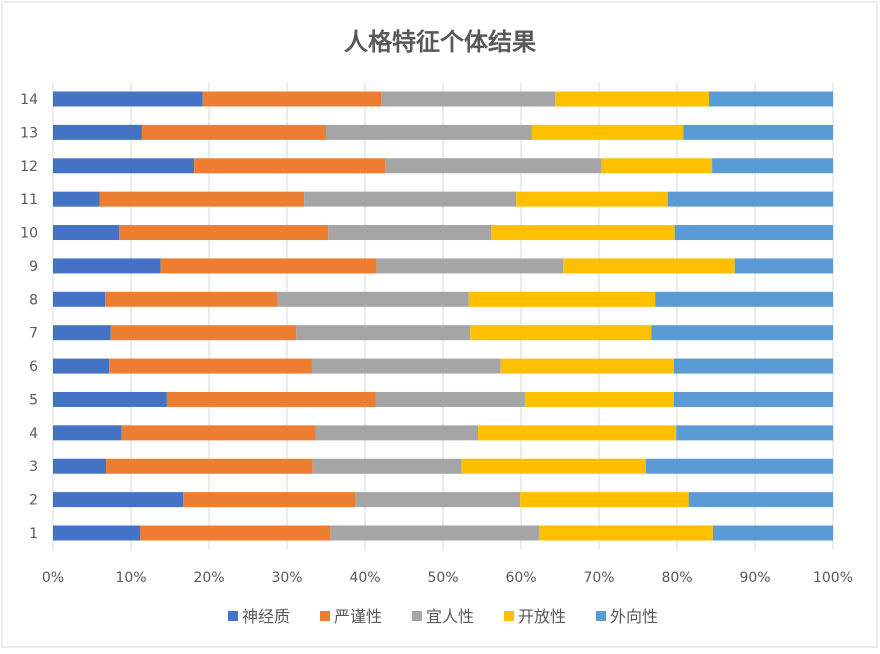  Describe the element at coordinates (286, 578) in the screenshot. I see `x-tick-label: 30%` at that location.